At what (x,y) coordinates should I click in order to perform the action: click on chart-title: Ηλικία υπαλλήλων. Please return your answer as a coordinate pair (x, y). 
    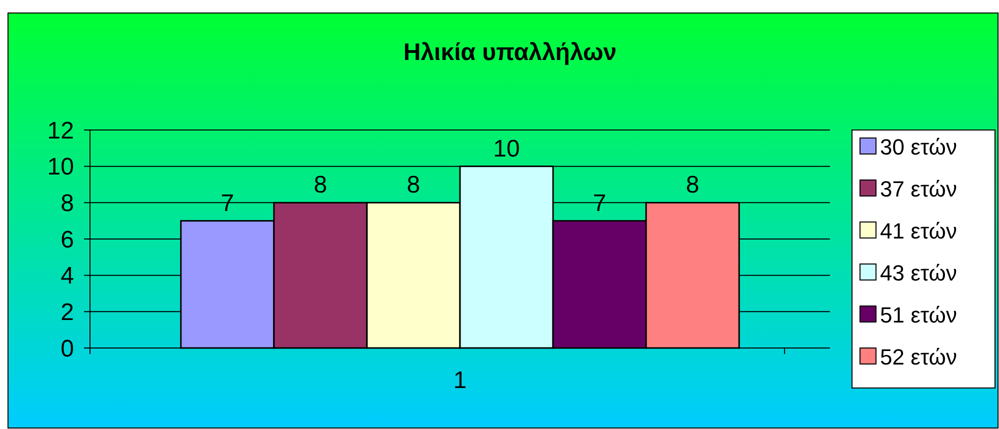
    Looking at the image, I should click on (510, 52).